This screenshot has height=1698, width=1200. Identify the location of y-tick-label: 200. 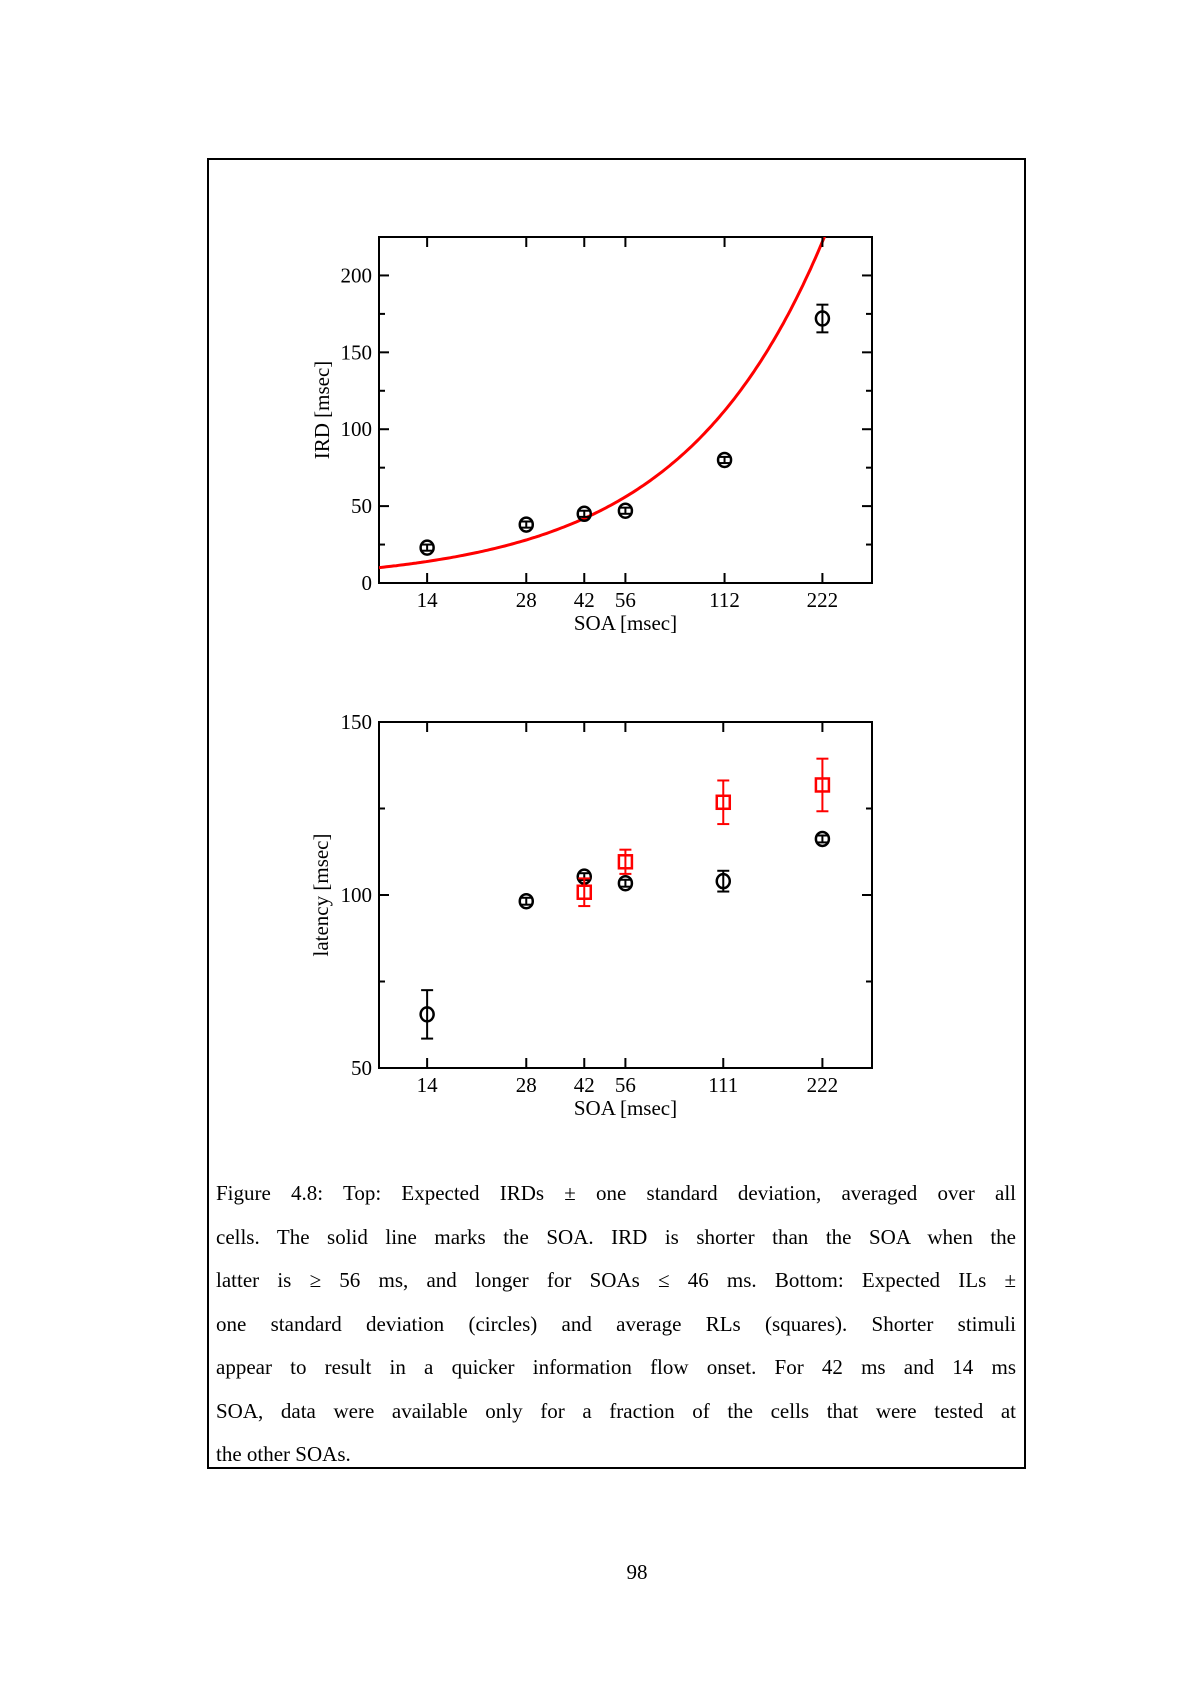
(357, 275).